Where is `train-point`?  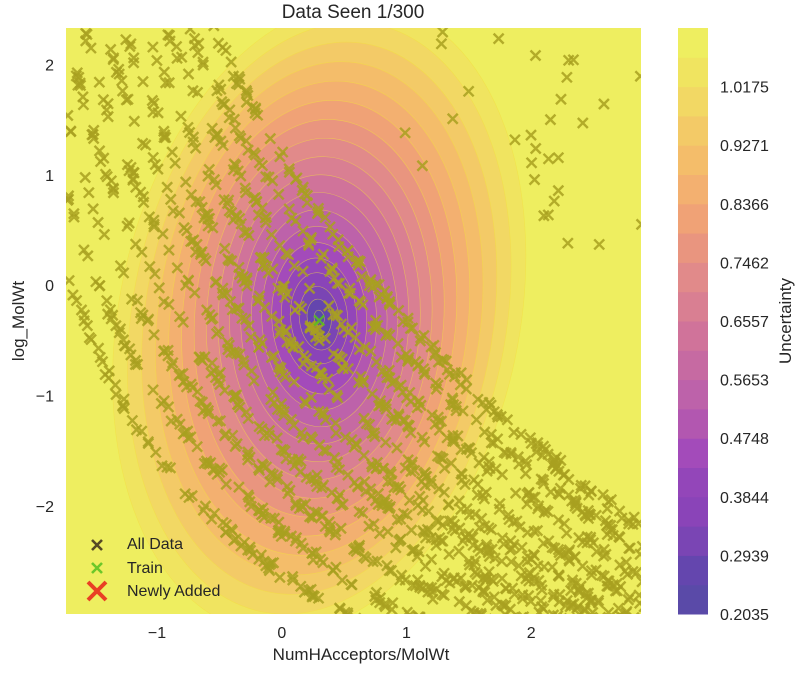 train-point is located at coordinates (319, 320).